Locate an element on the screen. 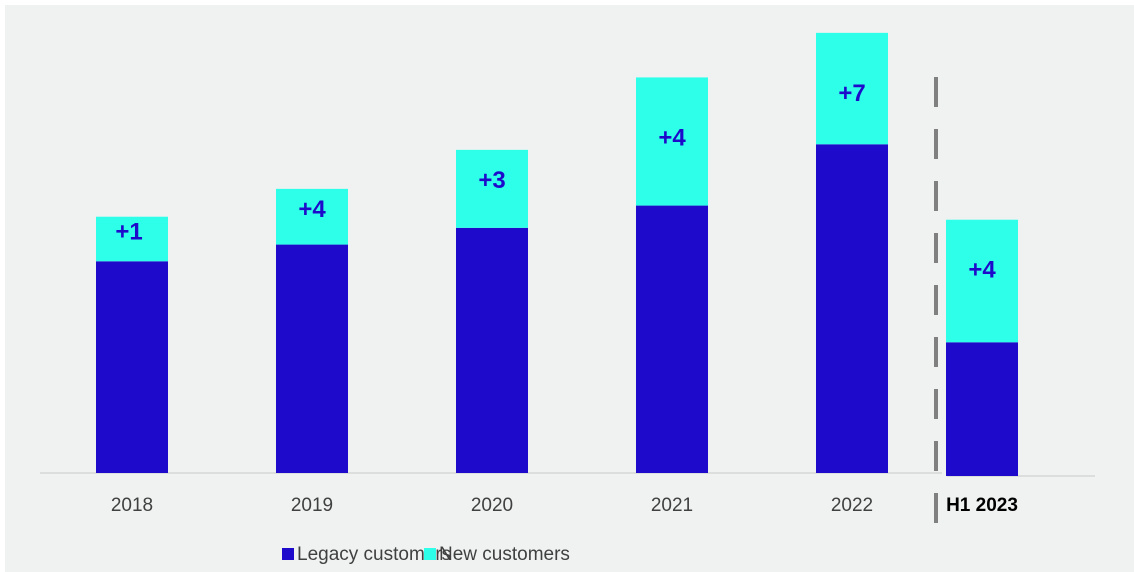  bar-legacy-2022 is located at coordinates (852, 309).